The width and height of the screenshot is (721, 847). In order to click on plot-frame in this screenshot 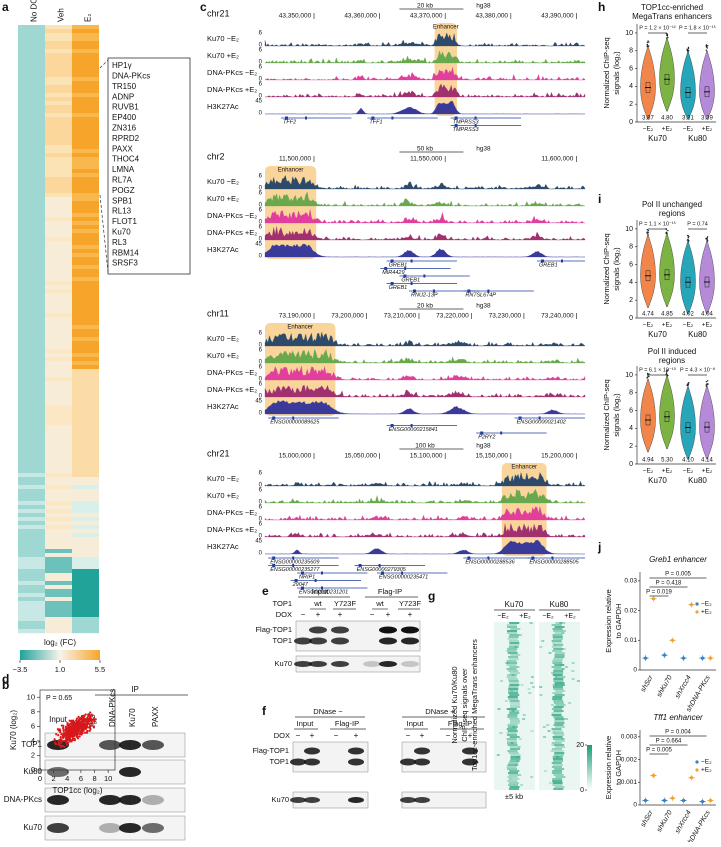, I will do `click(77, 730)`.